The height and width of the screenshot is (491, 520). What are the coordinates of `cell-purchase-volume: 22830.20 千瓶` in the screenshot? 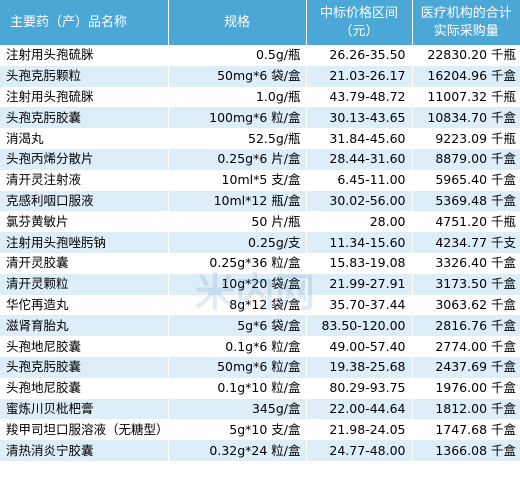 It's located at (471, 55).